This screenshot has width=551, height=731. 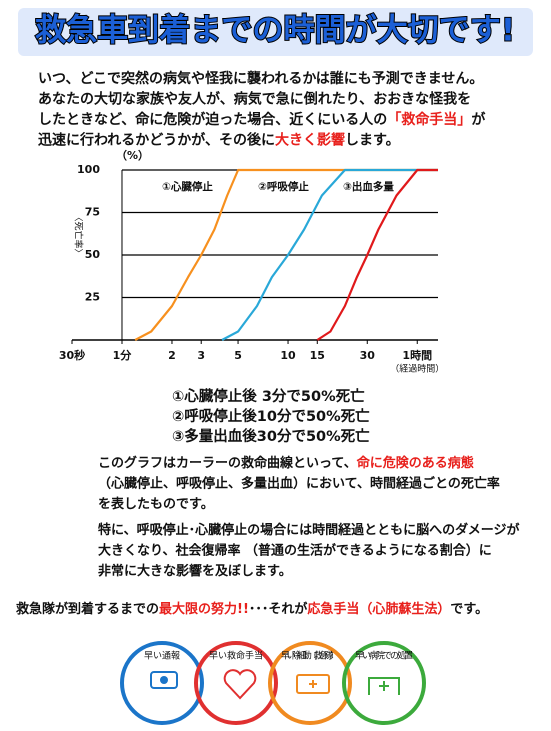 I want to click on x-tick-label: 15, so click(x=317, y=355).